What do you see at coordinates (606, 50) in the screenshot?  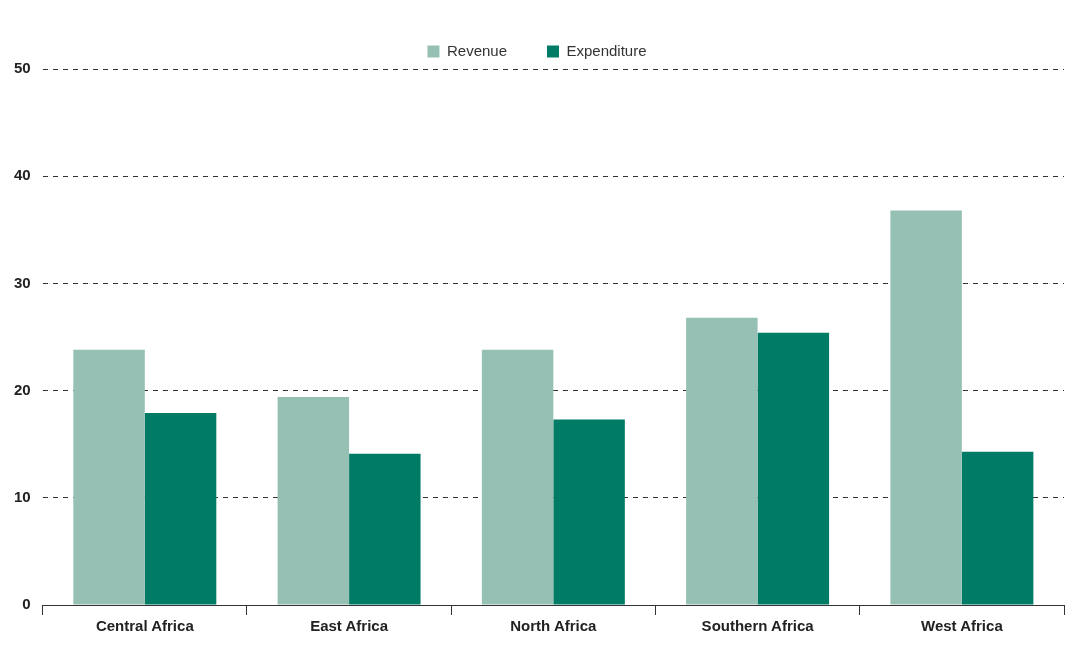 I see `legend-label: Expenditure` at bounding box center [606, 50].